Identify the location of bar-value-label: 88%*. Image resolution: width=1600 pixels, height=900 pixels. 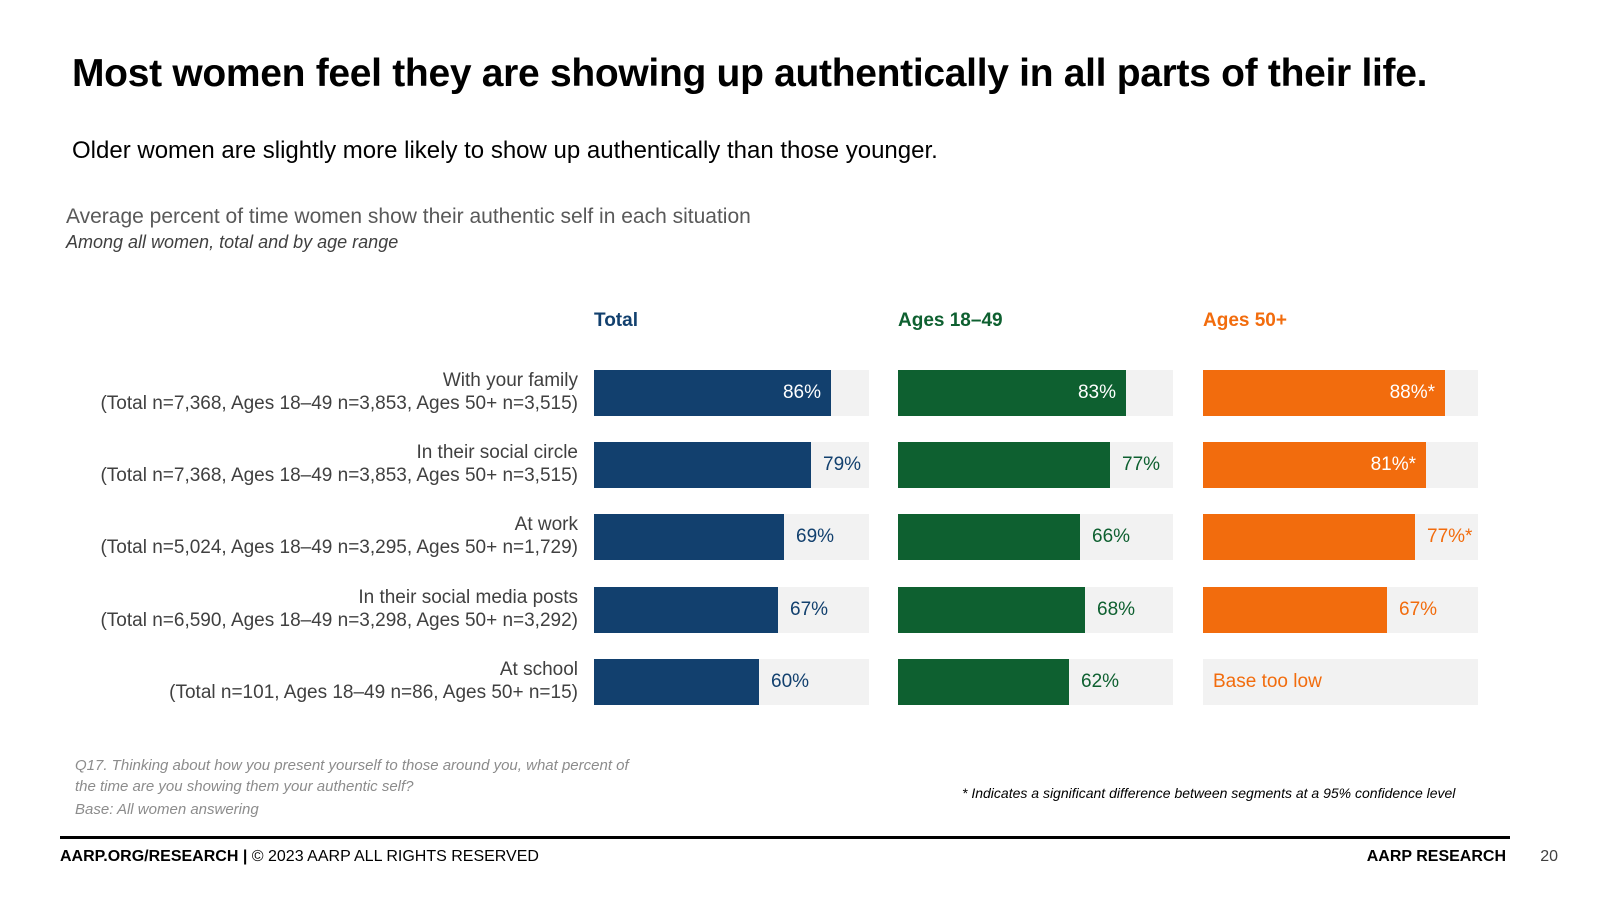
(1412, 392).